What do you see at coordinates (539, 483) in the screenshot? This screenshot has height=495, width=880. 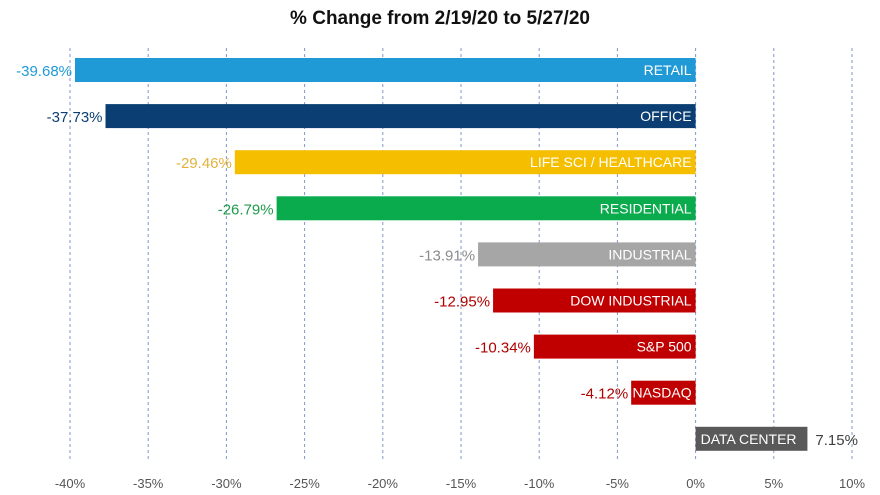 I see `x-tick-label: -10%` at bounding box center [539, 483].